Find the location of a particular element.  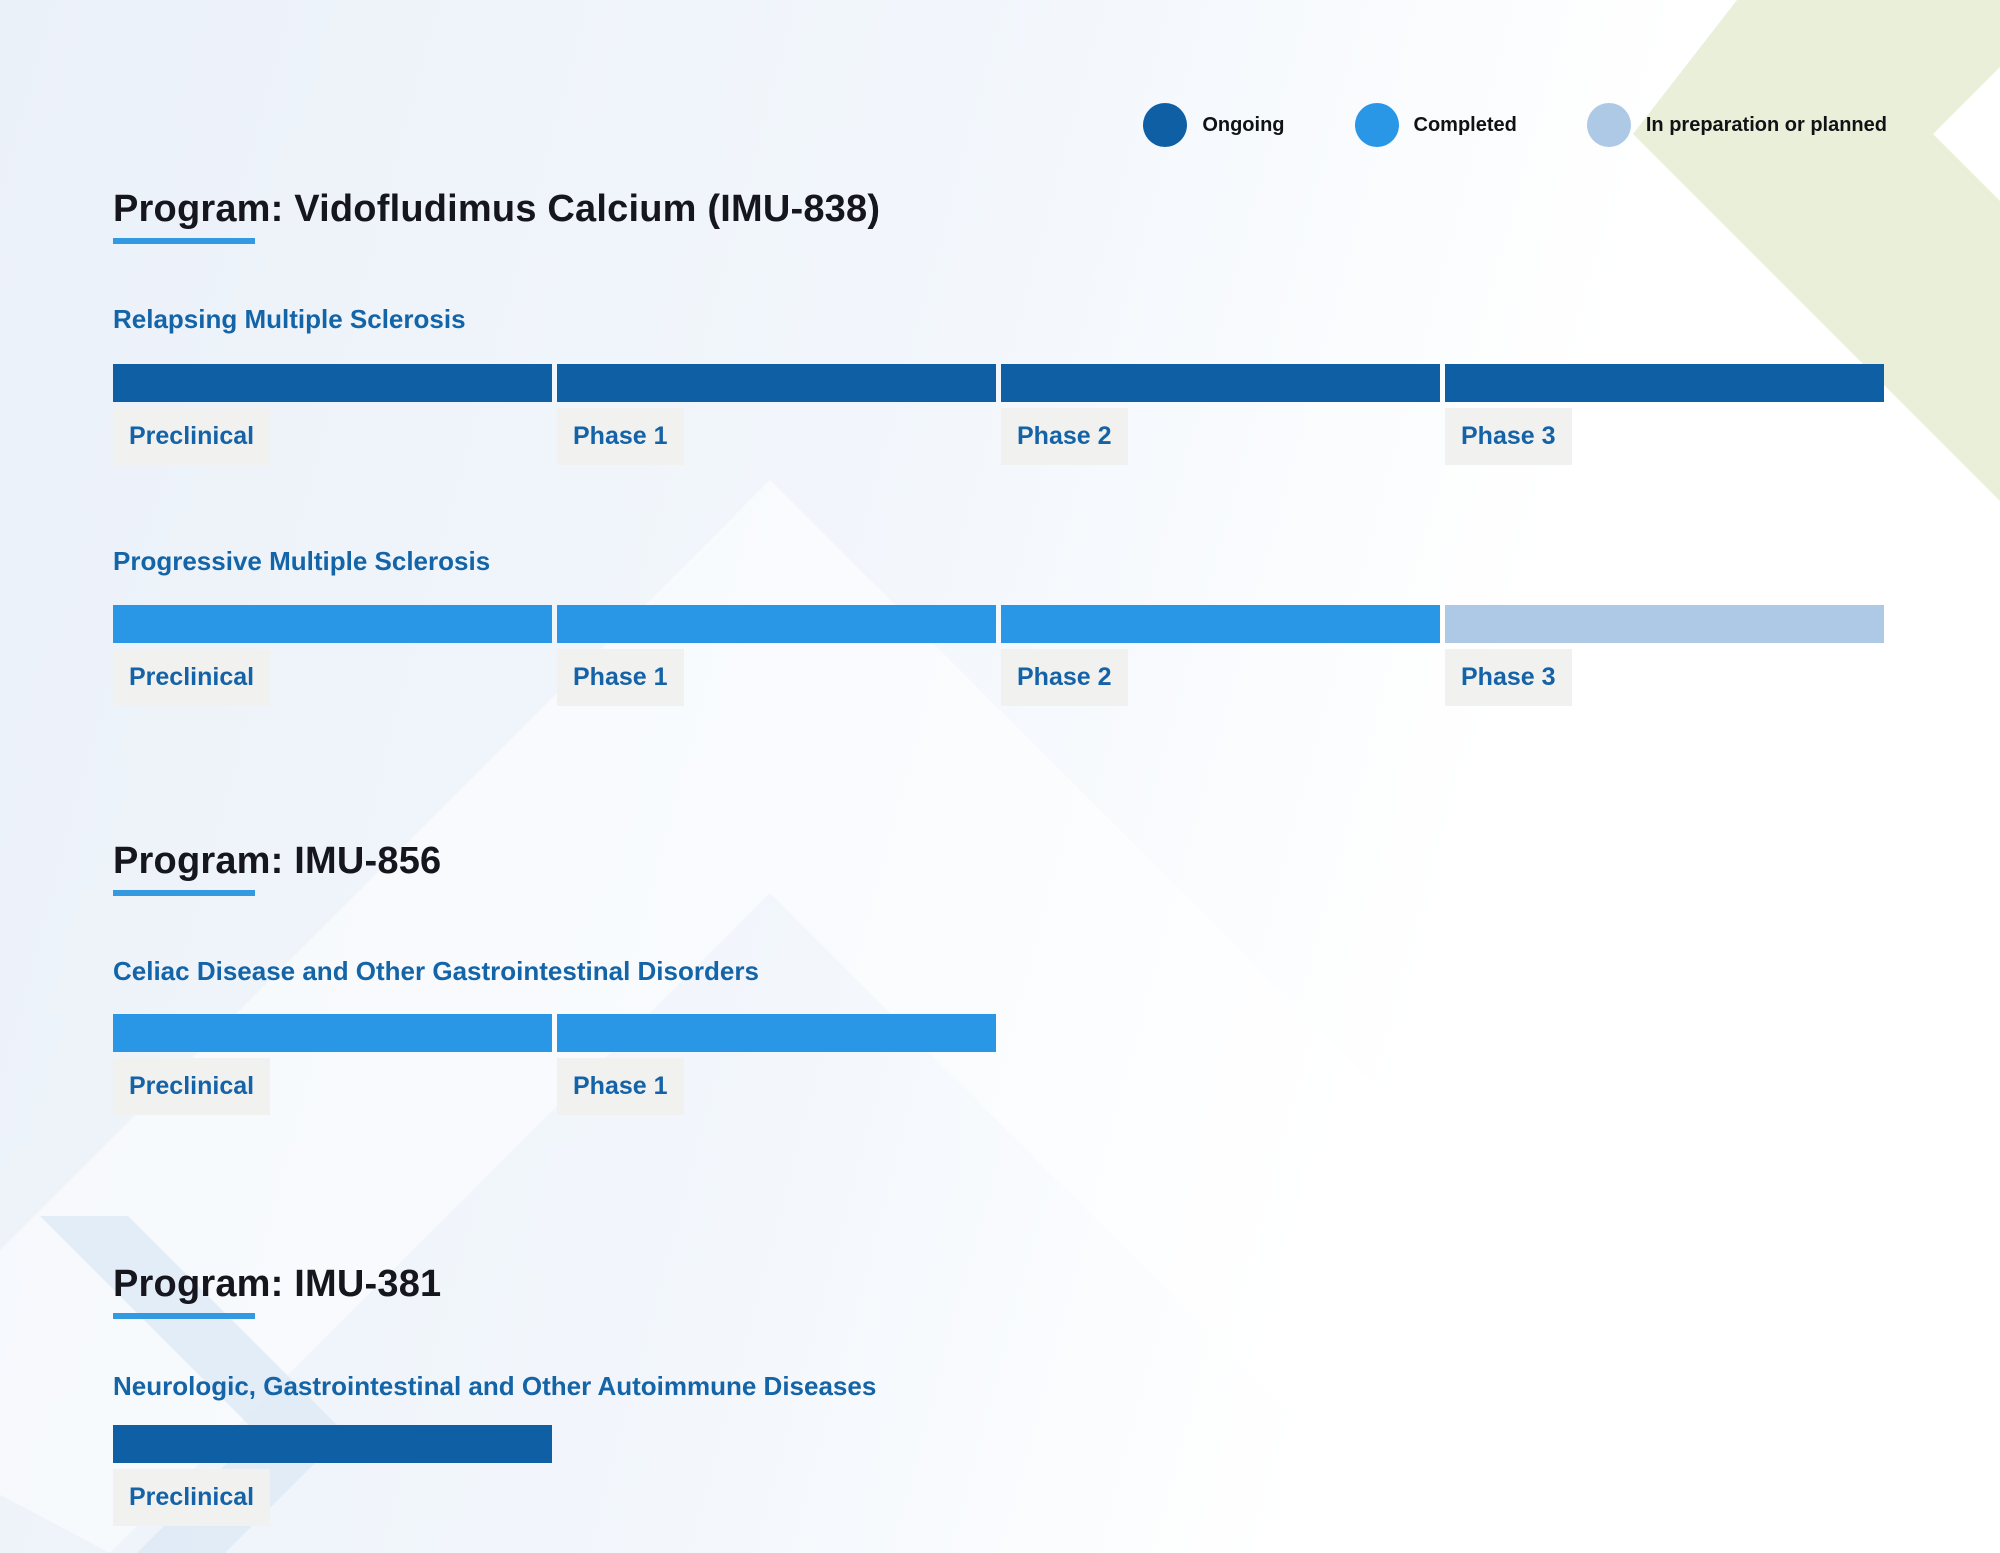

program-title-imu856: Program: IMU-856 is located at coordinates (277, 867).